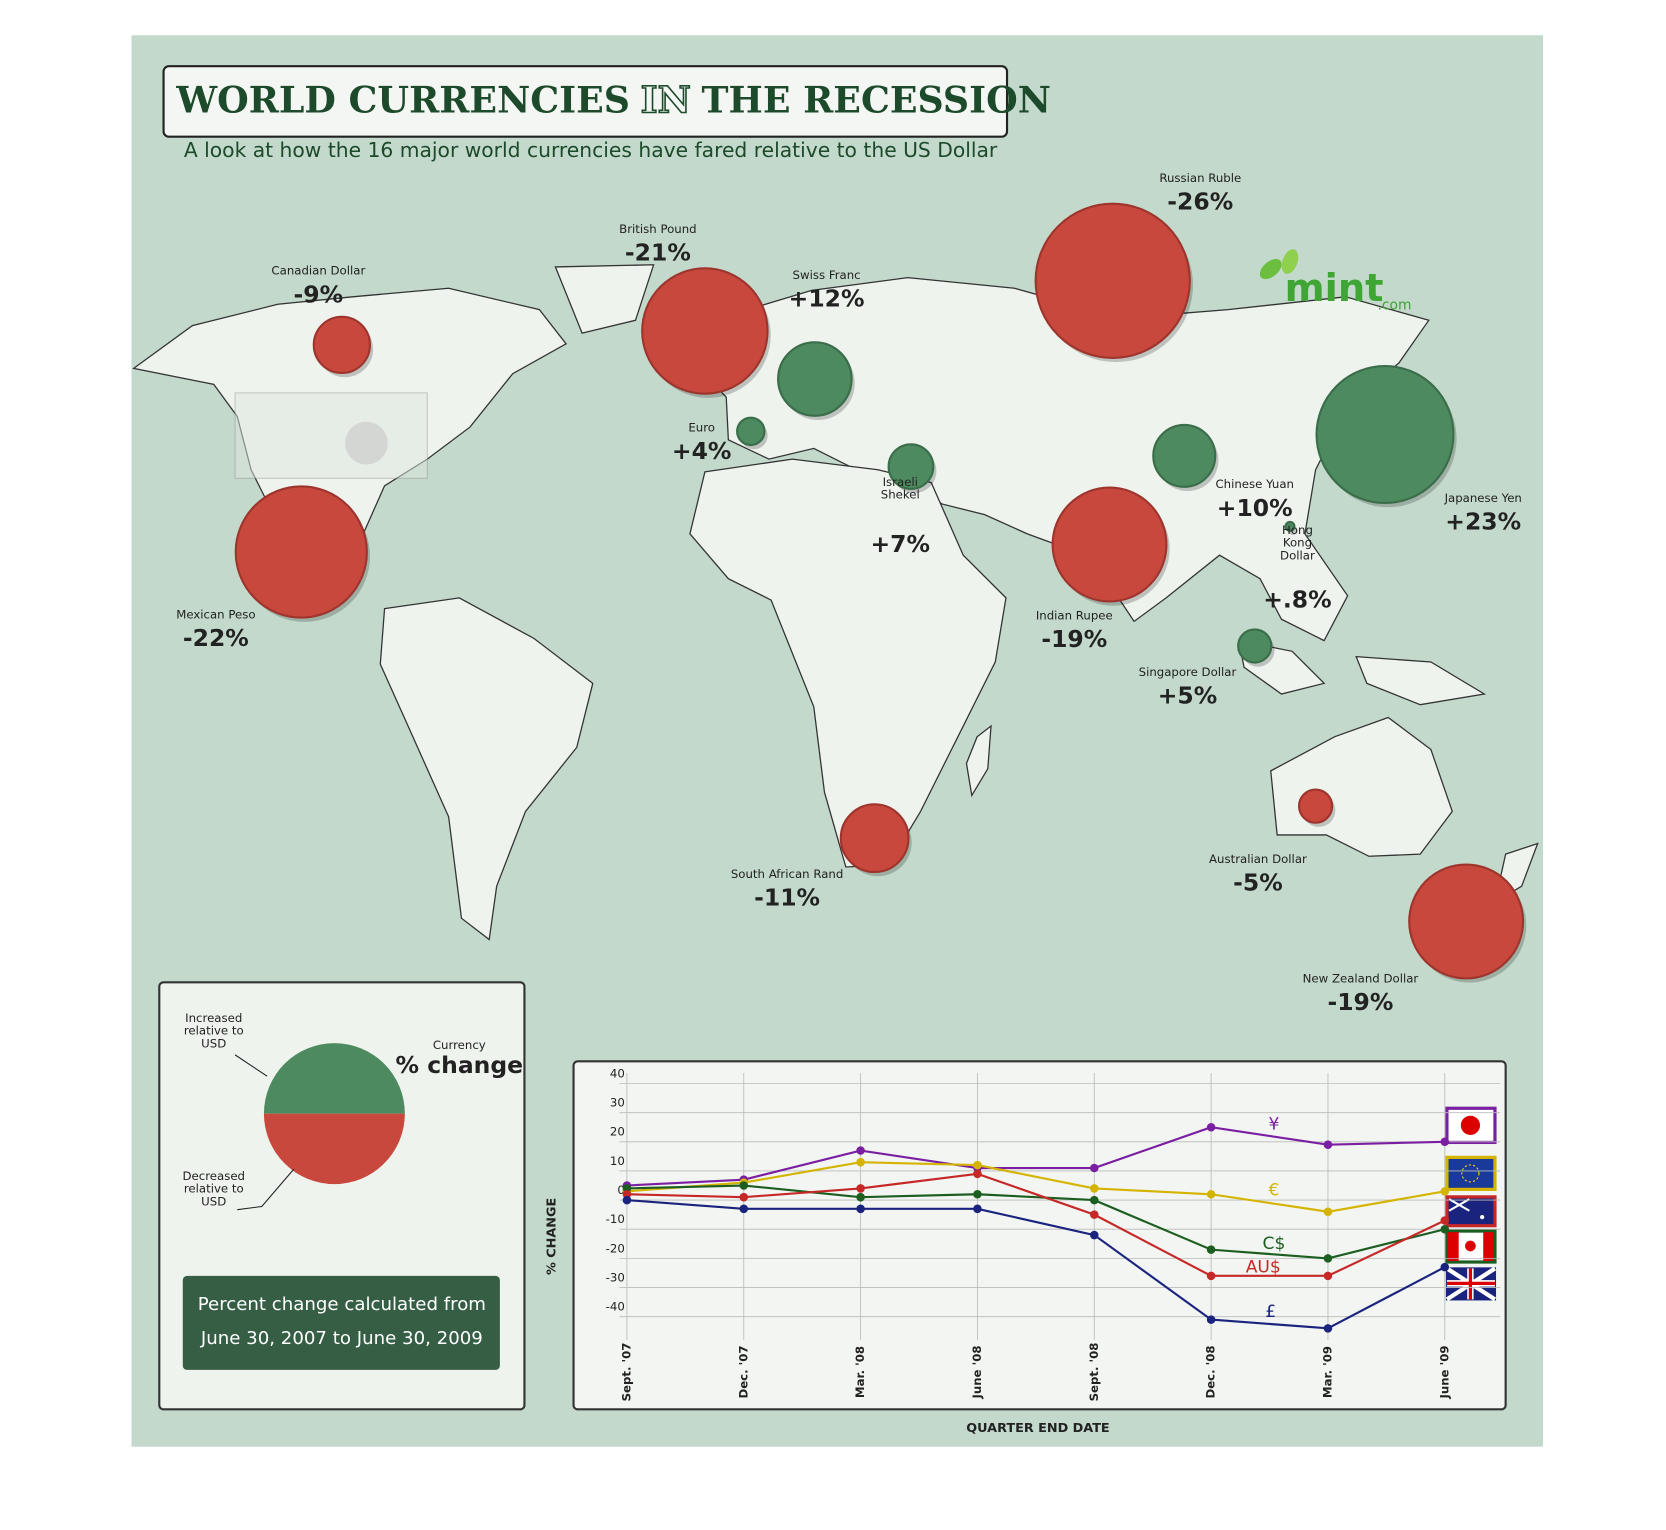  What do you see at coordinates (216, 638) in the screenshot?
I see `currency-change: -22%` at bounding box center [216, 638].